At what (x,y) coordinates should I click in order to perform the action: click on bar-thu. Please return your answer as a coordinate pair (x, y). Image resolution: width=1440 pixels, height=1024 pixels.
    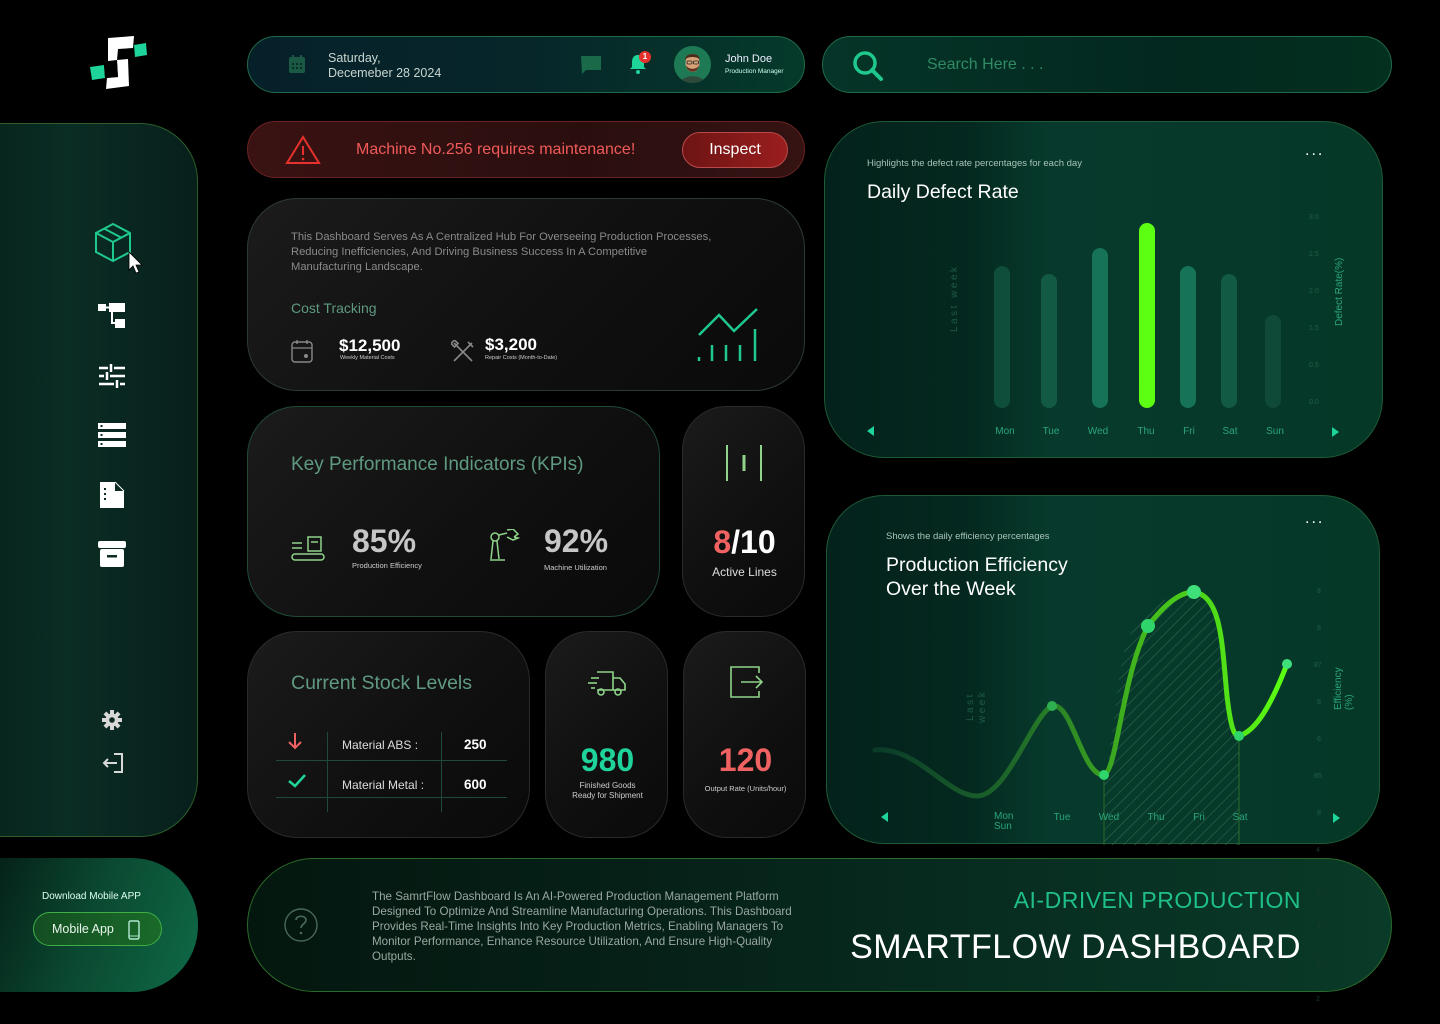
    Looking at the image, I should click on (1147, 315).